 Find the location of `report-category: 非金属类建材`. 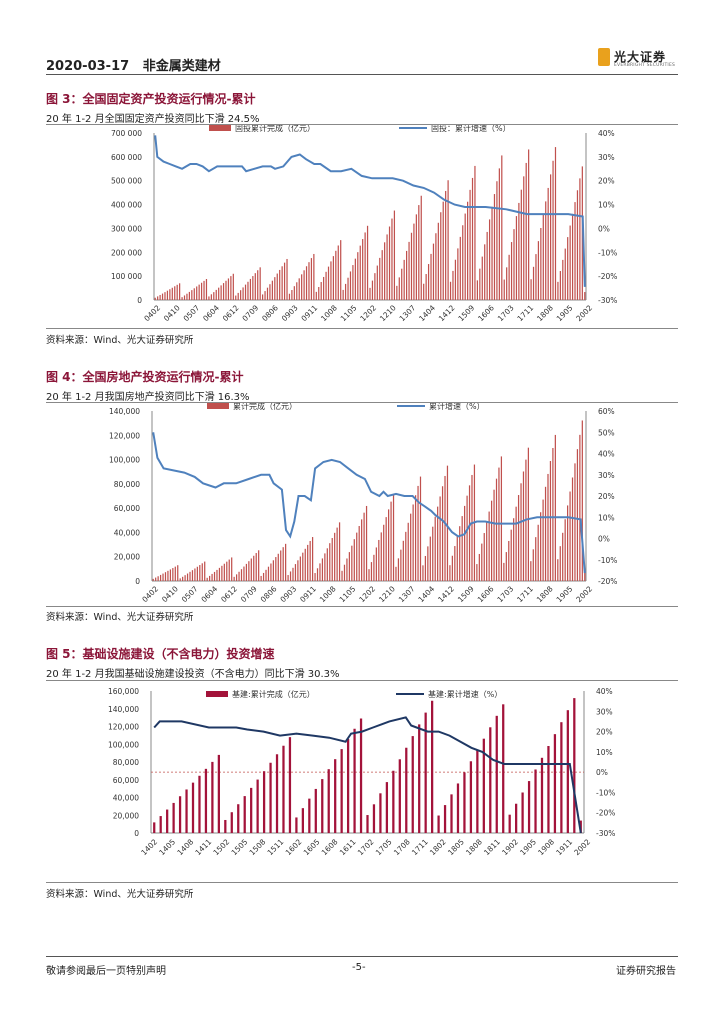

report-category: 非金属类建材 is located at coordinates (181, 66).